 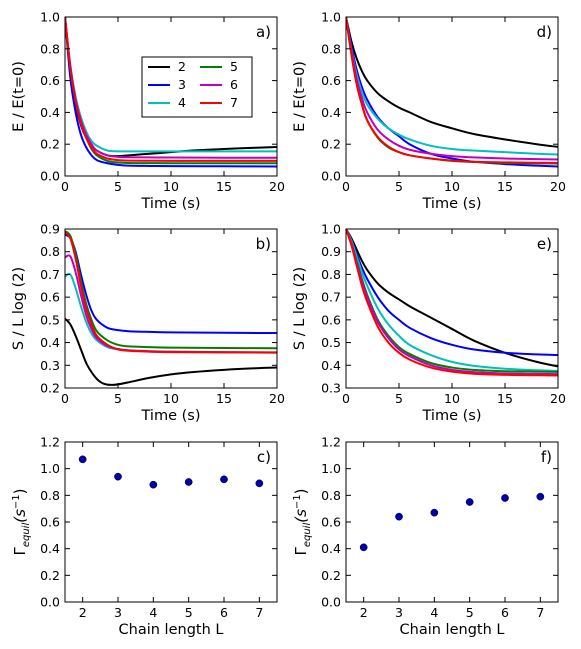 I want to click on y-tick-label-c: 1.0, so click(x=50, y=468).